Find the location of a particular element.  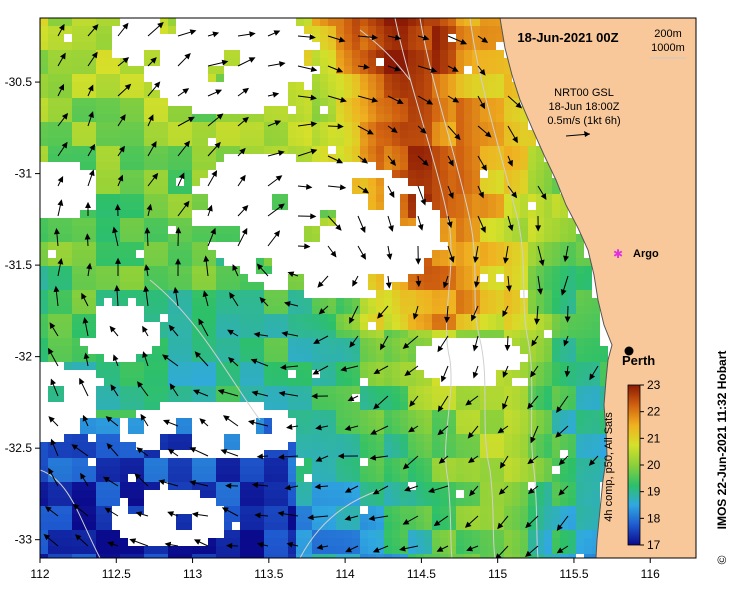

lon-tick-label: 115.5 is located at coordinates (573, 574).